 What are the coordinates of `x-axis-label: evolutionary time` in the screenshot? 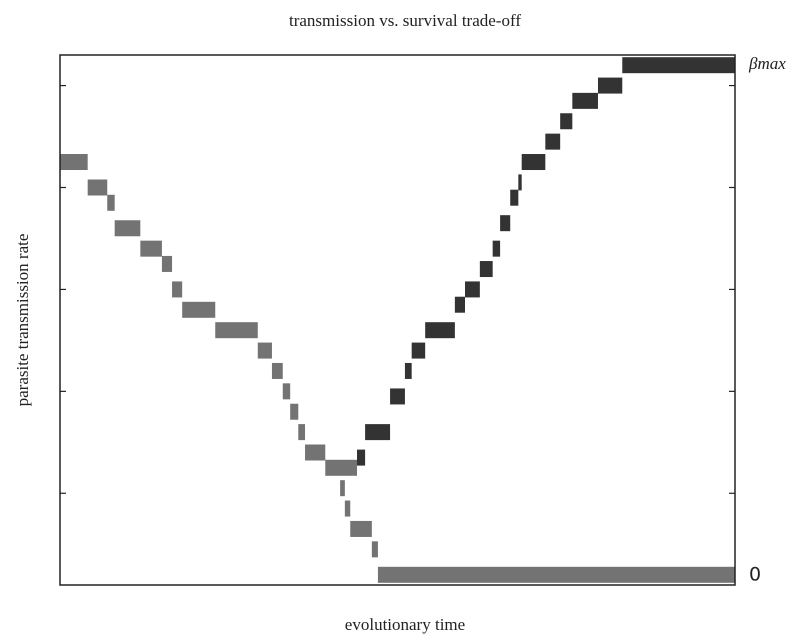 It's located at (405, 624).